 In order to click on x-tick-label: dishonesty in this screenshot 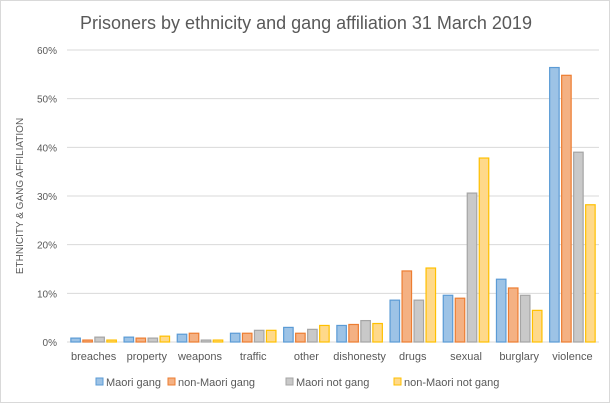, I will do `click(359, 357)`.